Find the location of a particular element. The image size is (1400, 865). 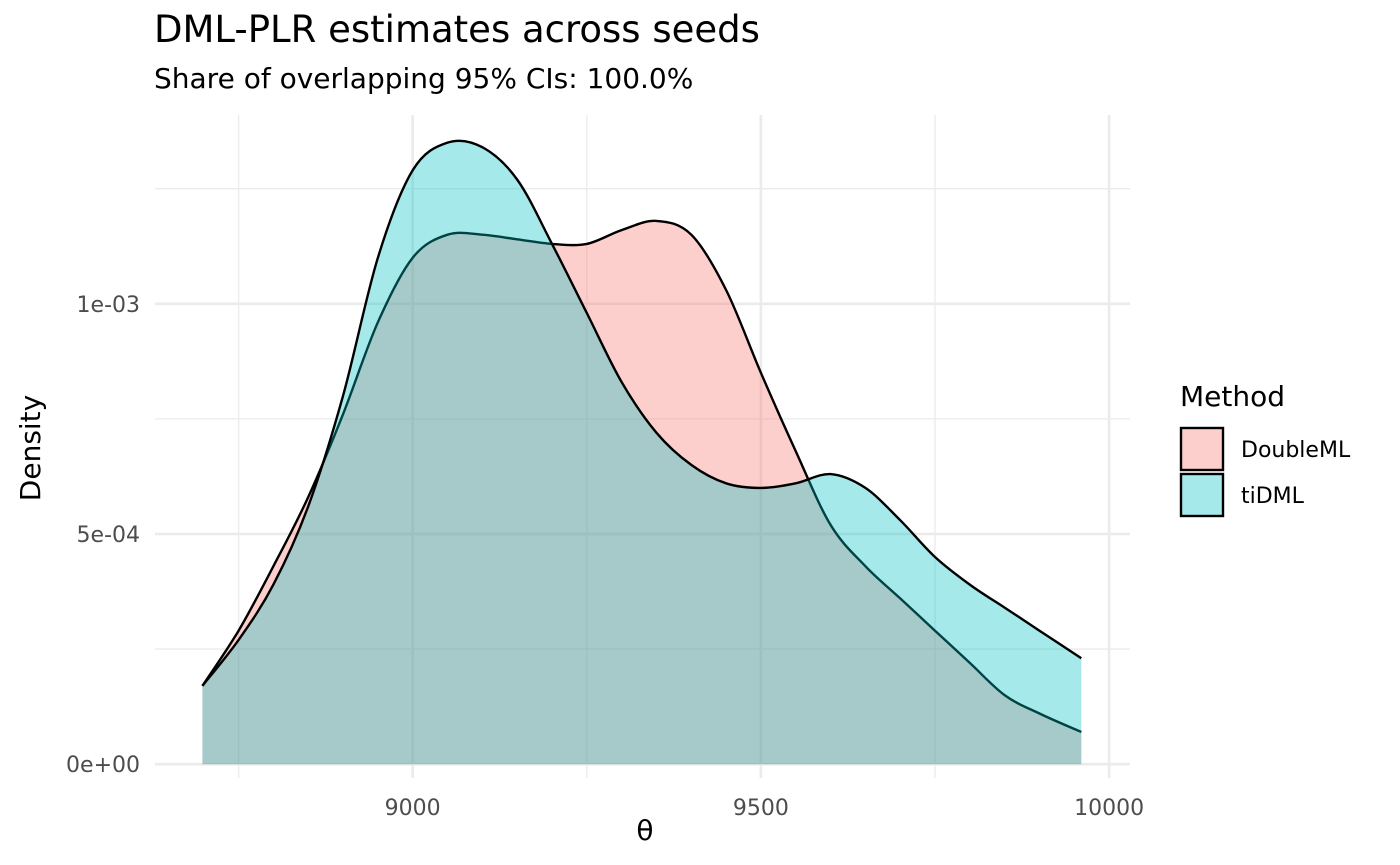

x-tick-label: 10000 is located at coordinates (1109, 808).